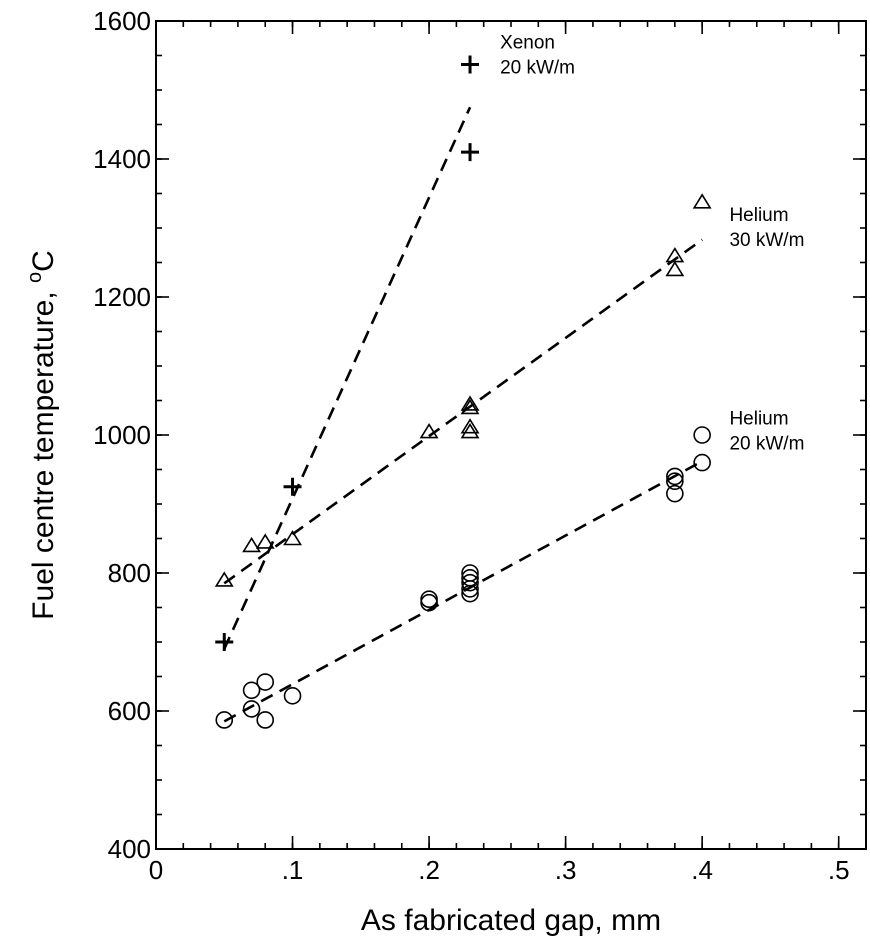 The height and width of the screenshot is (939, 870). What do you see at coordinates (293, 870) in the screenshot?
I see `x-tick-label: .1` at bounding box center [293, 870].